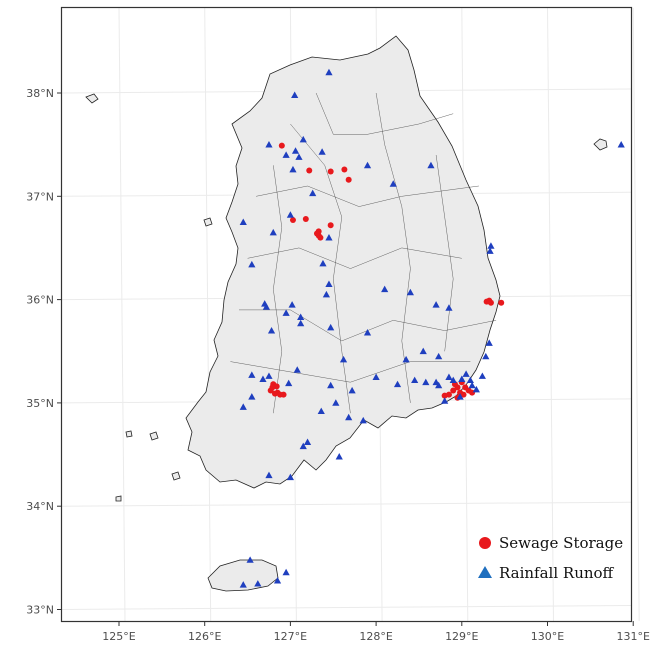 The height and width of the screenshot is (650, 657). What do you see at coordinates (118, 636) in the screenshot?
I see `x-tick-label: 125°E` at bounding box center [118, 636].